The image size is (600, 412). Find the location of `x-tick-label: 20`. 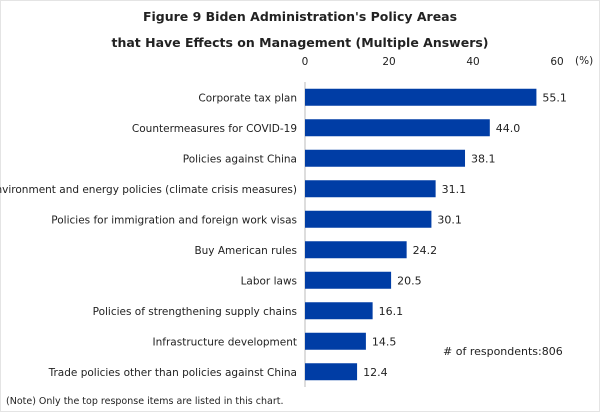

x-tick-label: 20 is located at coordinates (388, 62).